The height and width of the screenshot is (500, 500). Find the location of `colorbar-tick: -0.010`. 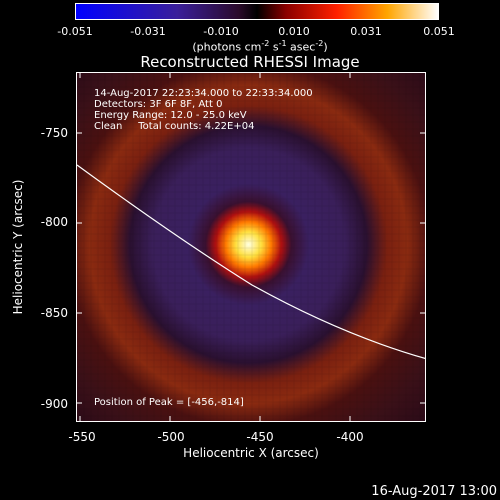

colorbar-tick: -0.010 is located at coordinates (221, 31).